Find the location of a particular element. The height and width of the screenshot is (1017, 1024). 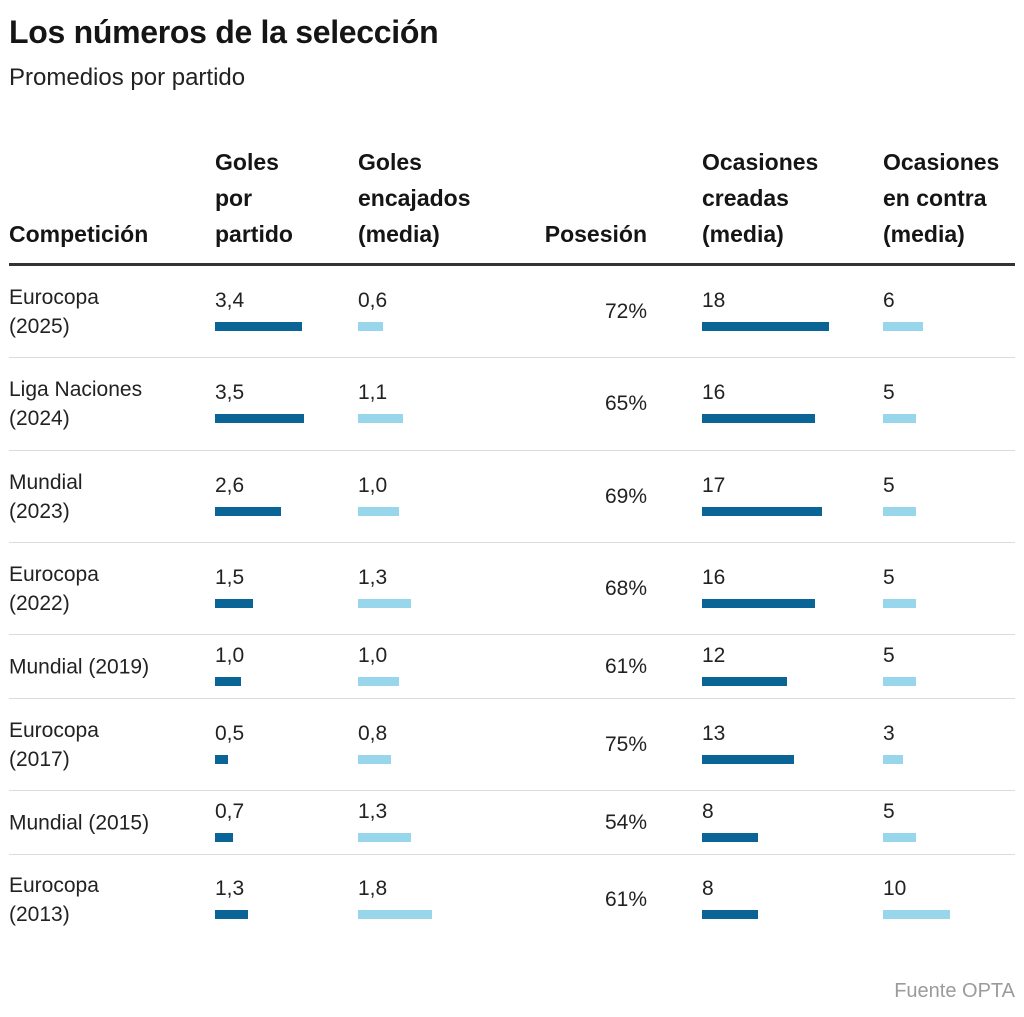

competition-label-line: (2025) is located at coordinates (39, 326).